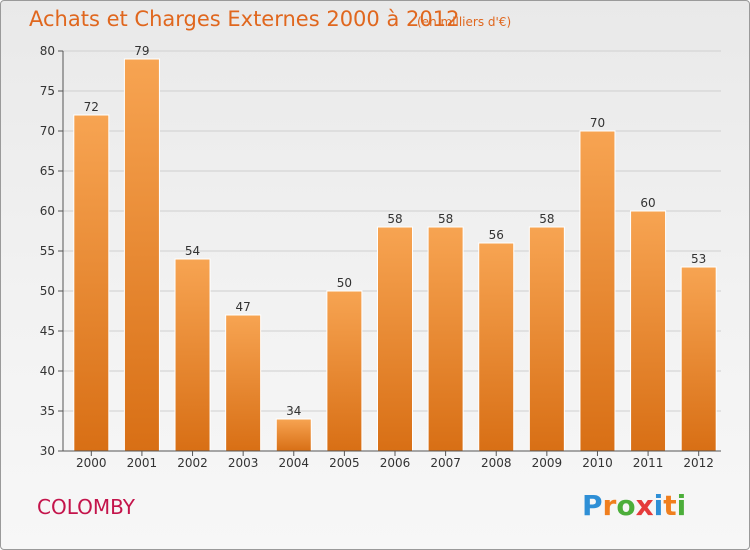  Describe the element at coordinates (547, 463) in the screenshot. I see `x-tick-label: 2009` at that location.